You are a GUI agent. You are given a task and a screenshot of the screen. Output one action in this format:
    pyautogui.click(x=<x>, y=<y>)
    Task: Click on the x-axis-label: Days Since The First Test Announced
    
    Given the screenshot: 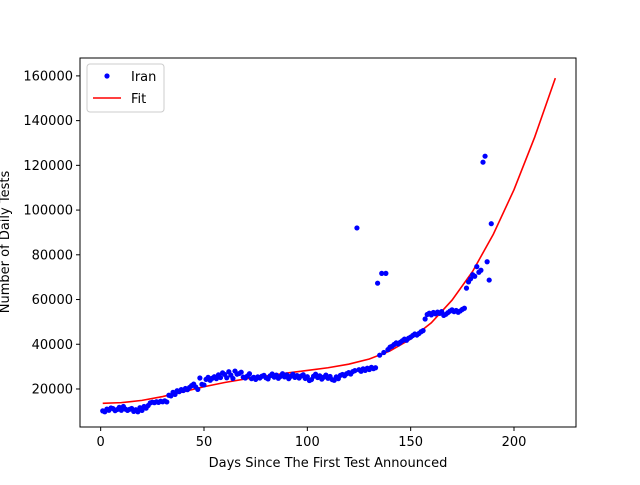 What is the action you would take?
    pyautogui.click(x=328, y=463)
    